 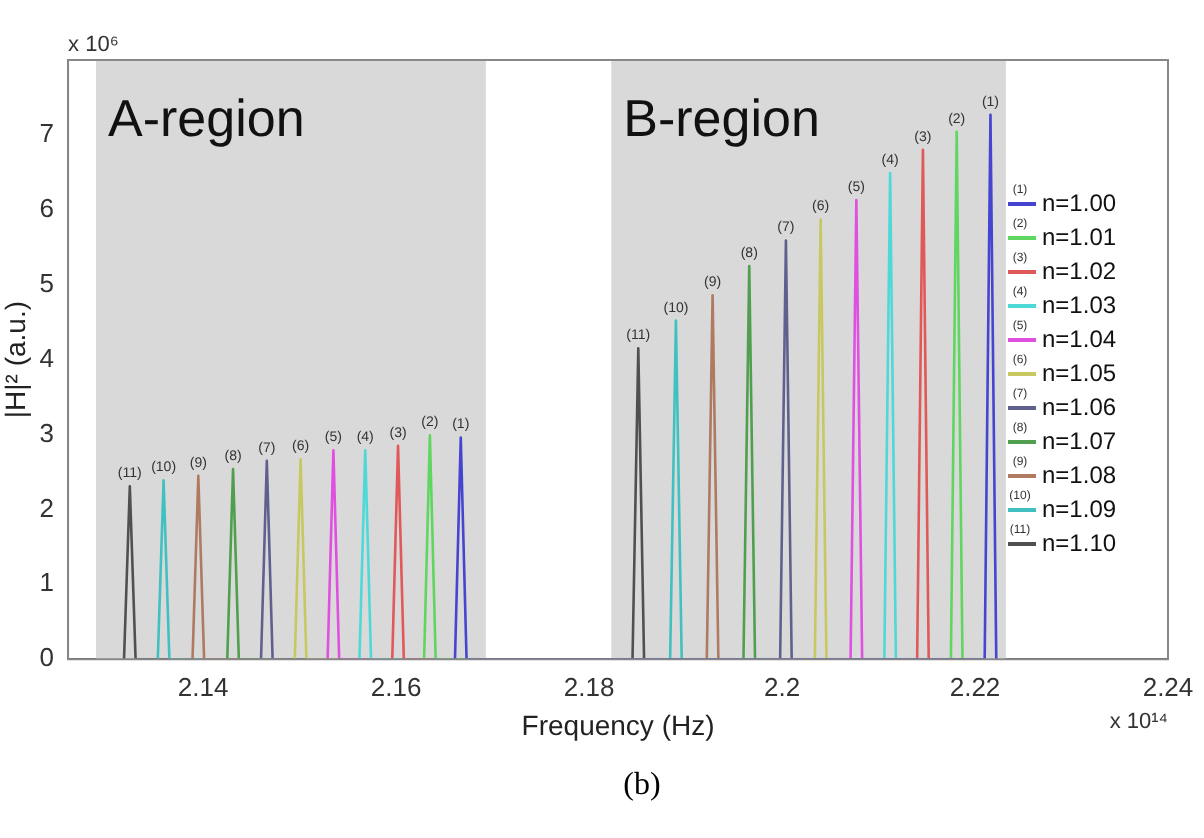 I want to click on y-tick-label: 0, so click(x=47, y=657).